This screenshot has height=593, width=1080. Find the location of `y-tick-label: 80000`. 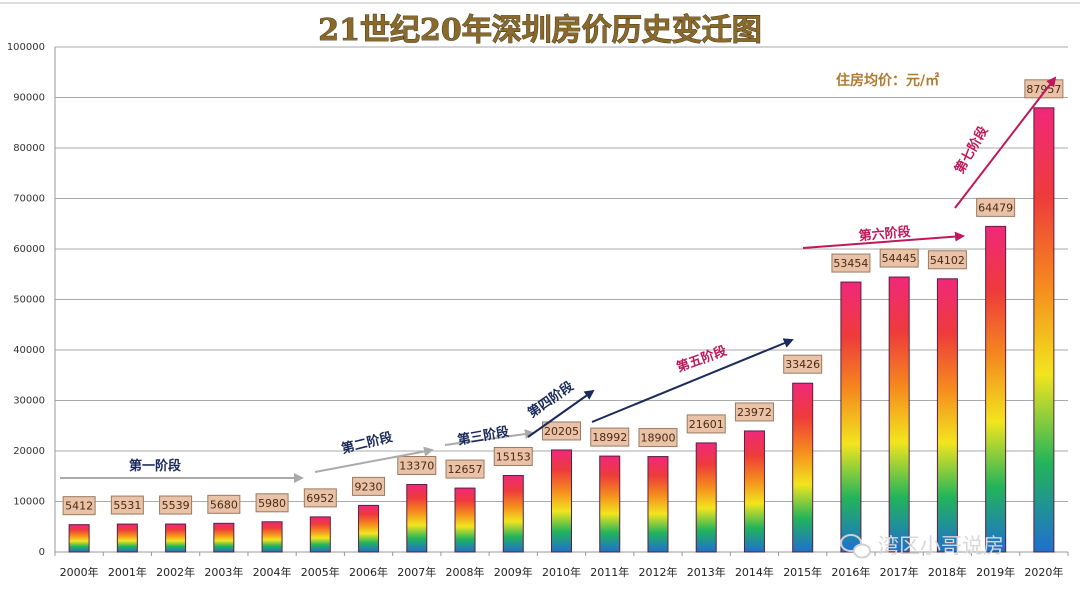

y-tick-label: 80000 is located at coordinates (29, 148).